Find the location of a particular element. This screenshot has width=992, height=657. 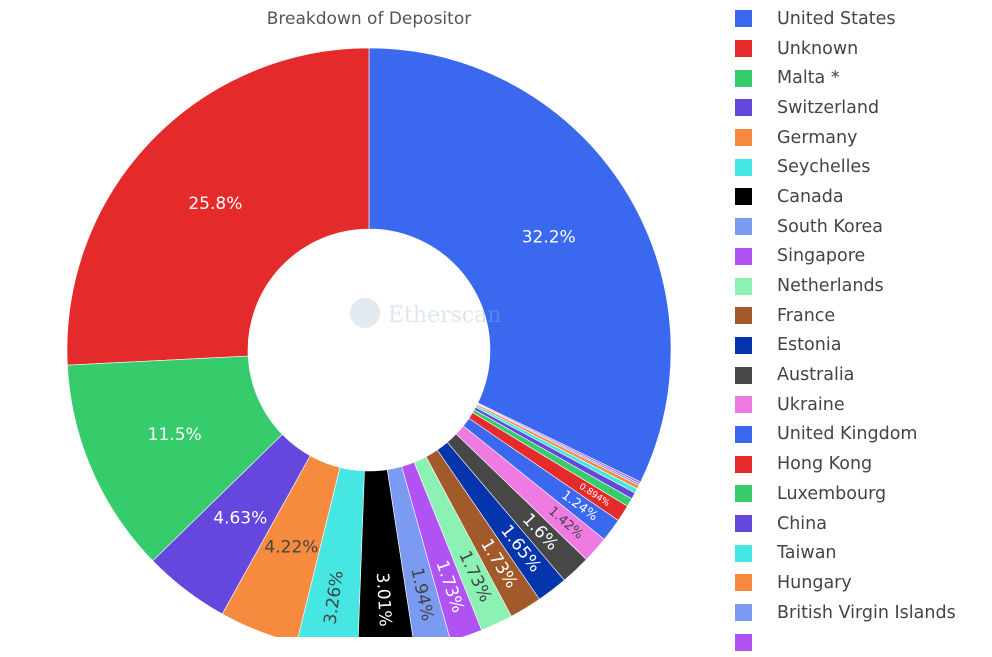

slice-estonia is located at coordinates (500, 520).